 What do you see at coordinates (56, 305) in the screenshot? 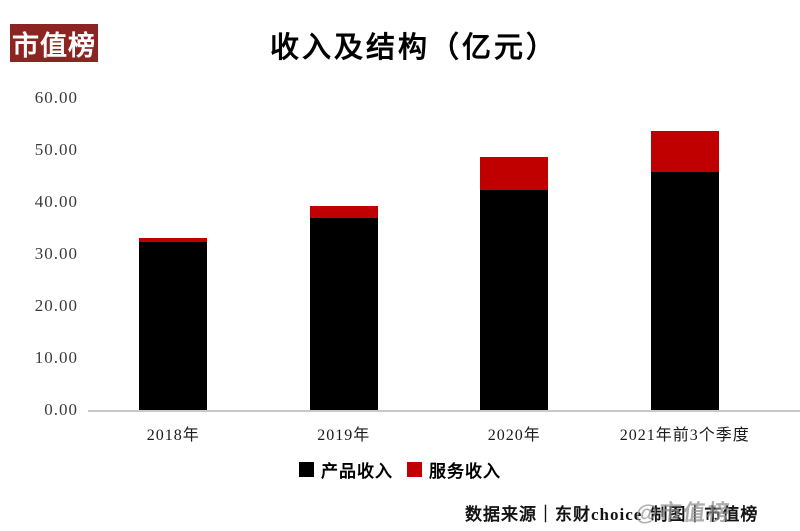
I see `y-tick-label: 20.00` at bounding box center [56, 305].